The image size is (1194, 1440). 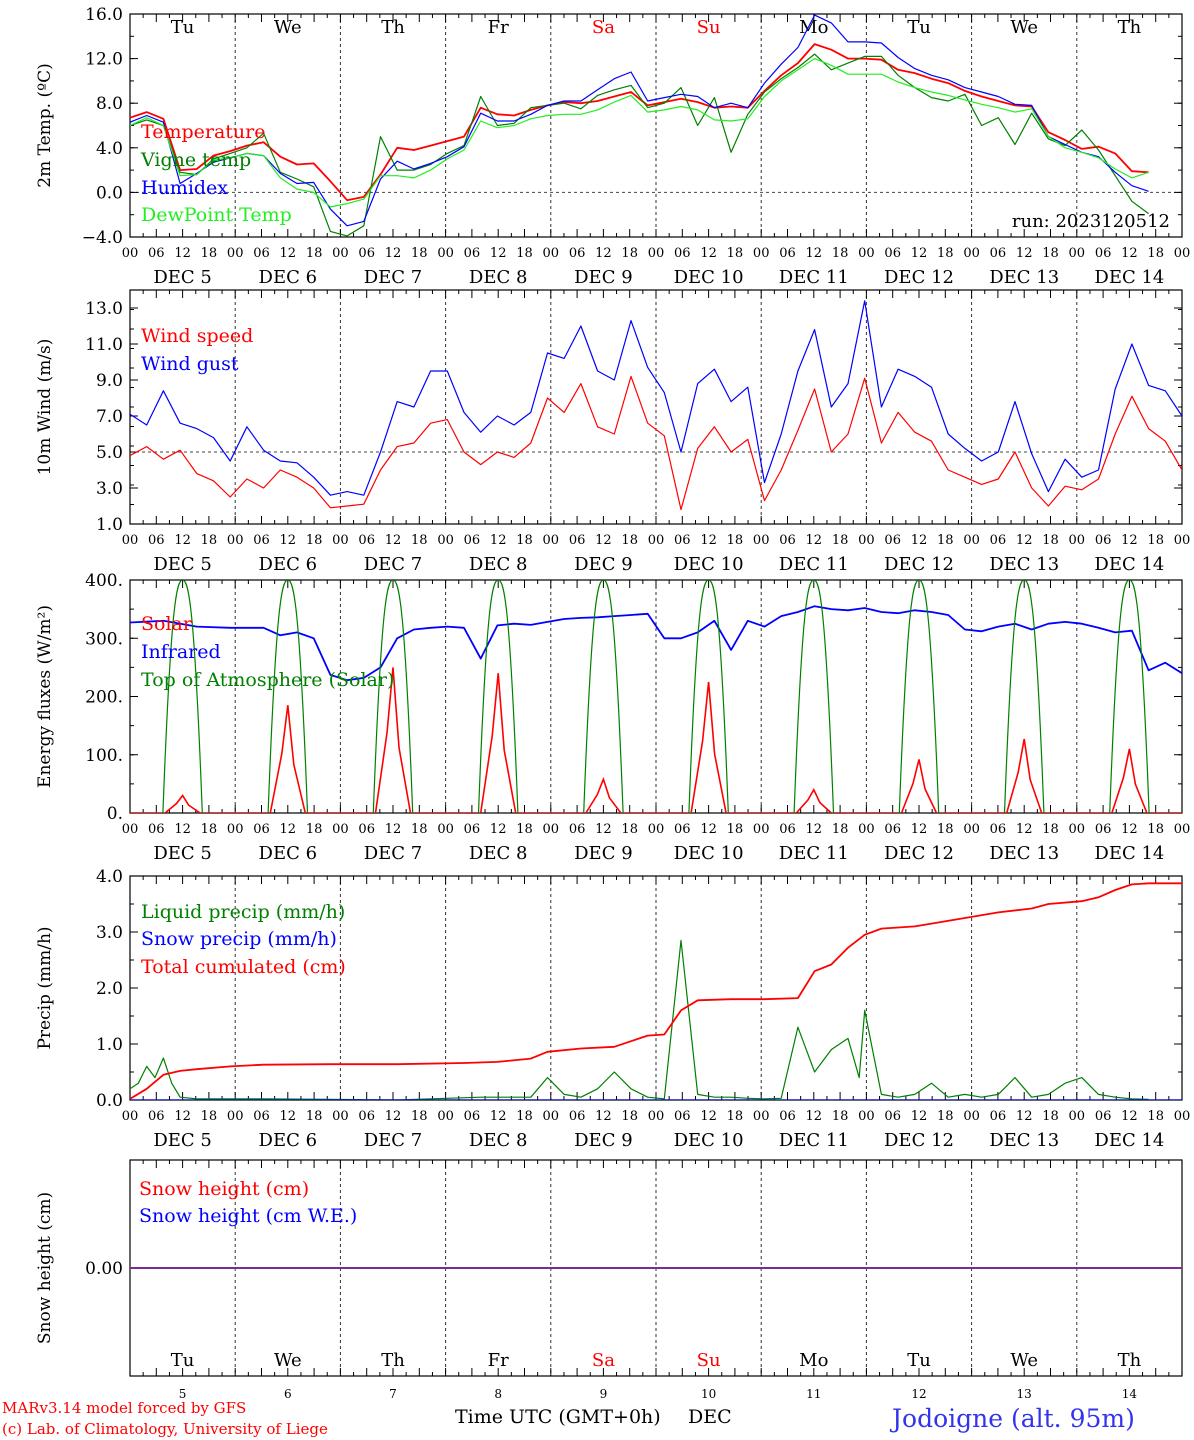 I want to click on y-tick-label: 12.0, so click(x=104, y=60).